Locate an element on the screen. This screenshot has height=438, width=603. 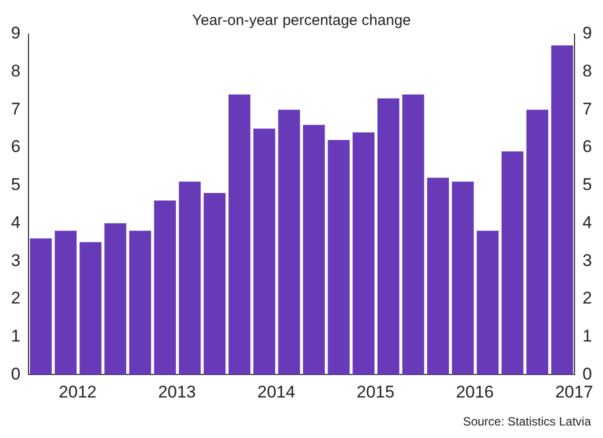
y2-tick-label: 6 is located at coordinates (587, 146).